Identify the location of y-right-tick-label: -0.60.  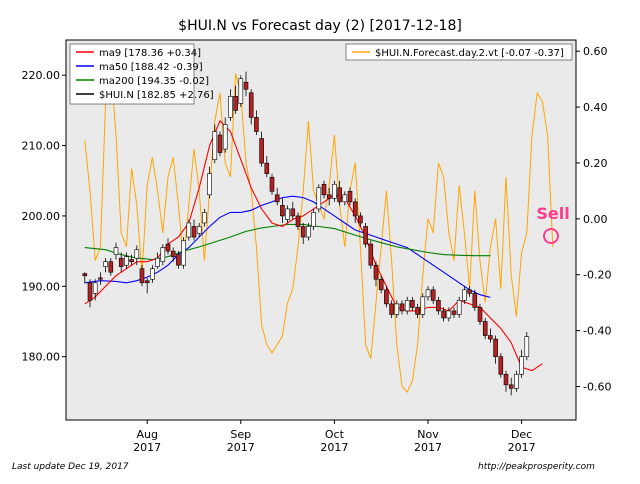
(597, 386).